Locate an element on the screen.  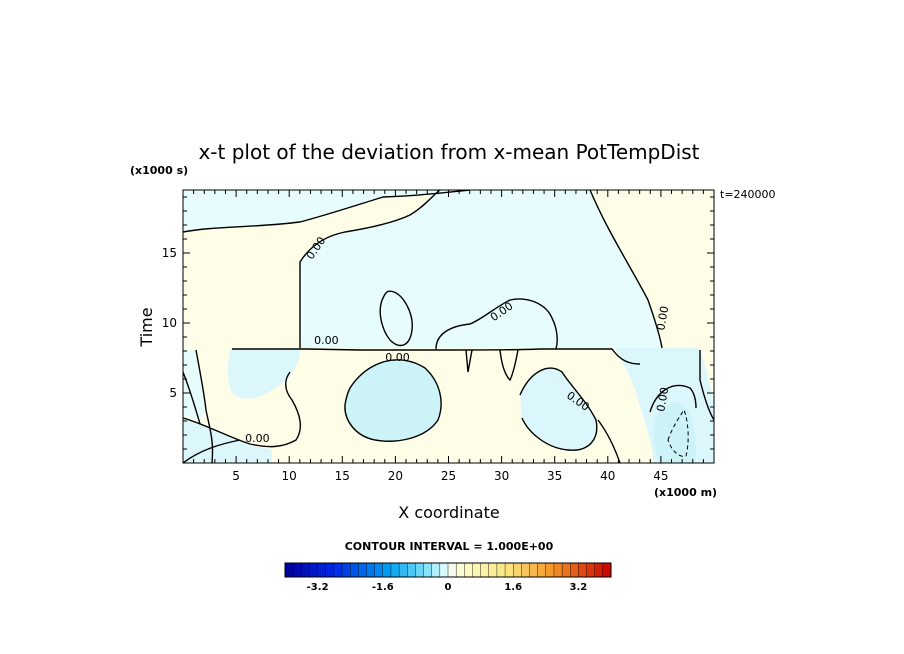
x-tick-label: 40 is located at coordinates (607, 476).